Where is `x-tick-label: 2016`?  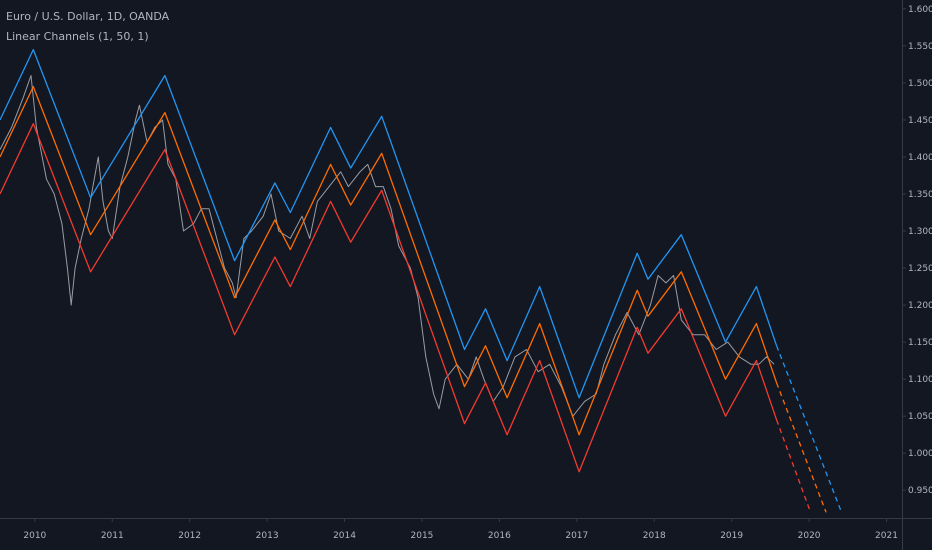
x-tick-label: 2016 is located at coordinates (499, 536).